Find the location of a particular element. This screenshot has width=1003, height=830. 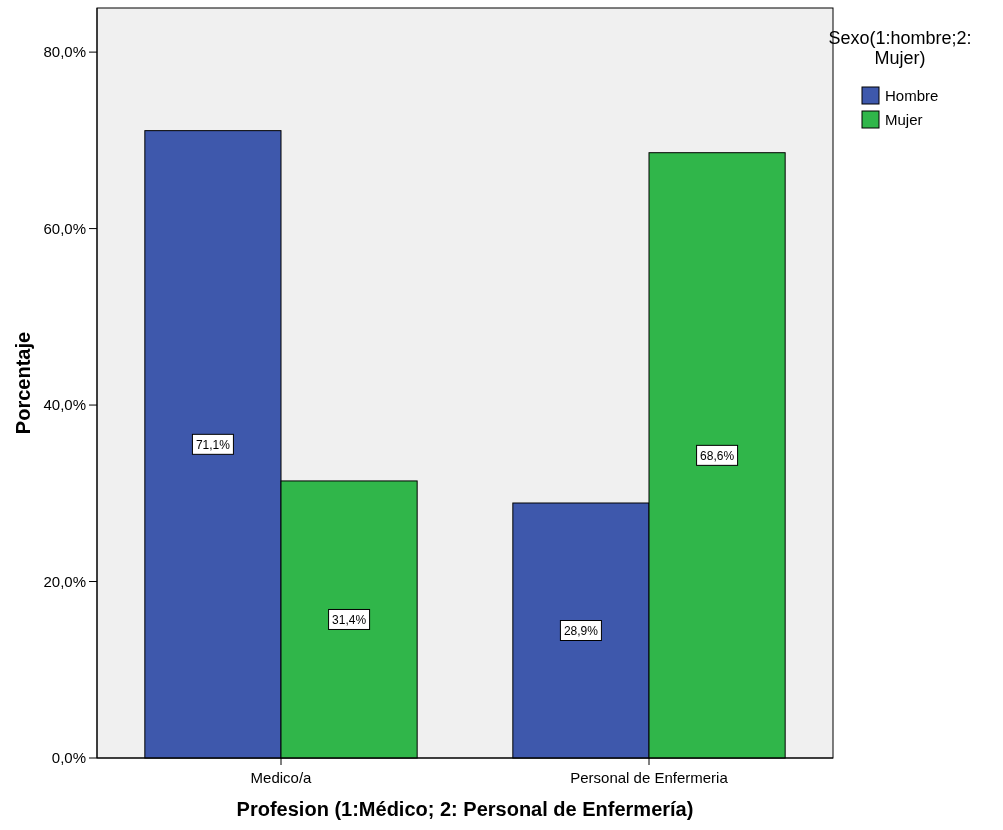

y-axis-title: Porcentaje is located at coordinates (23, 383).